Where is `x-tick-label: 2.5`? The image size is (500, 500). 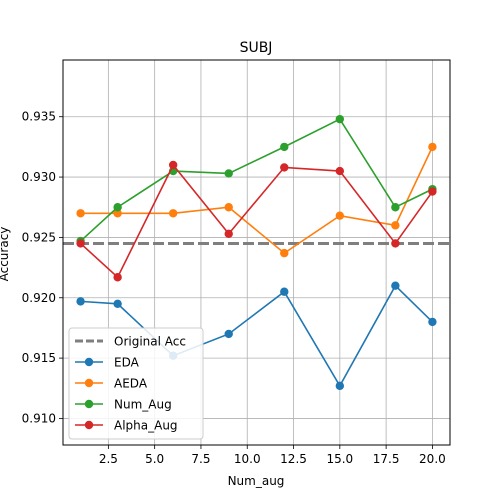
x-tick-label: 2.5 is located at coordinates (108, 459).